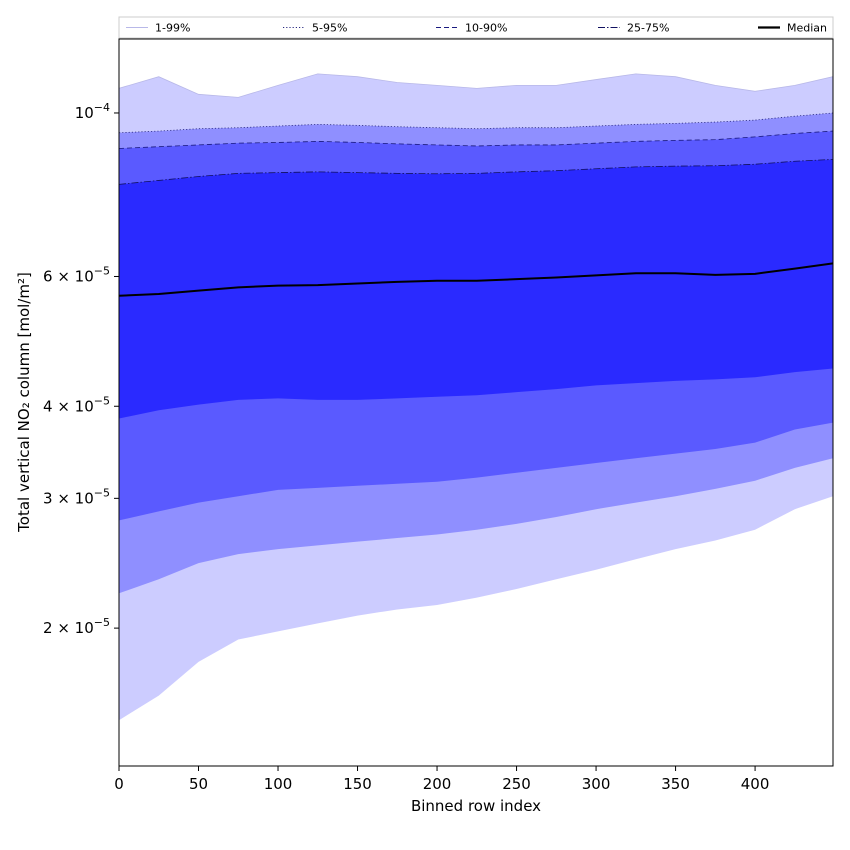 The height and width of the screenshot is (850, 850). Describe the element at coordinates (476, 139) in the screenshot. I see `band-10-90-upper-edge` at that location.